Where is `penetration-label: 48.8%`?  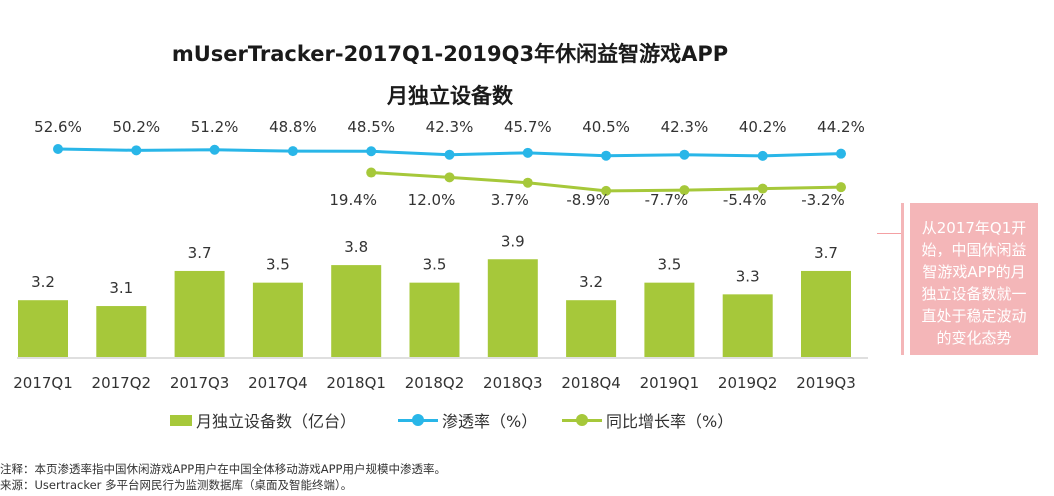
penetration-label: 48.8% is located at coordinates (293, 127).